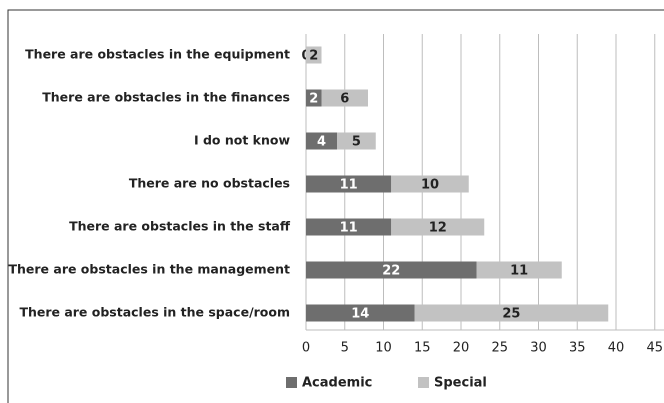 The width and height of the screenshot is (664, 403). I want to click on x-tick-label: 45, so click(654, 348).